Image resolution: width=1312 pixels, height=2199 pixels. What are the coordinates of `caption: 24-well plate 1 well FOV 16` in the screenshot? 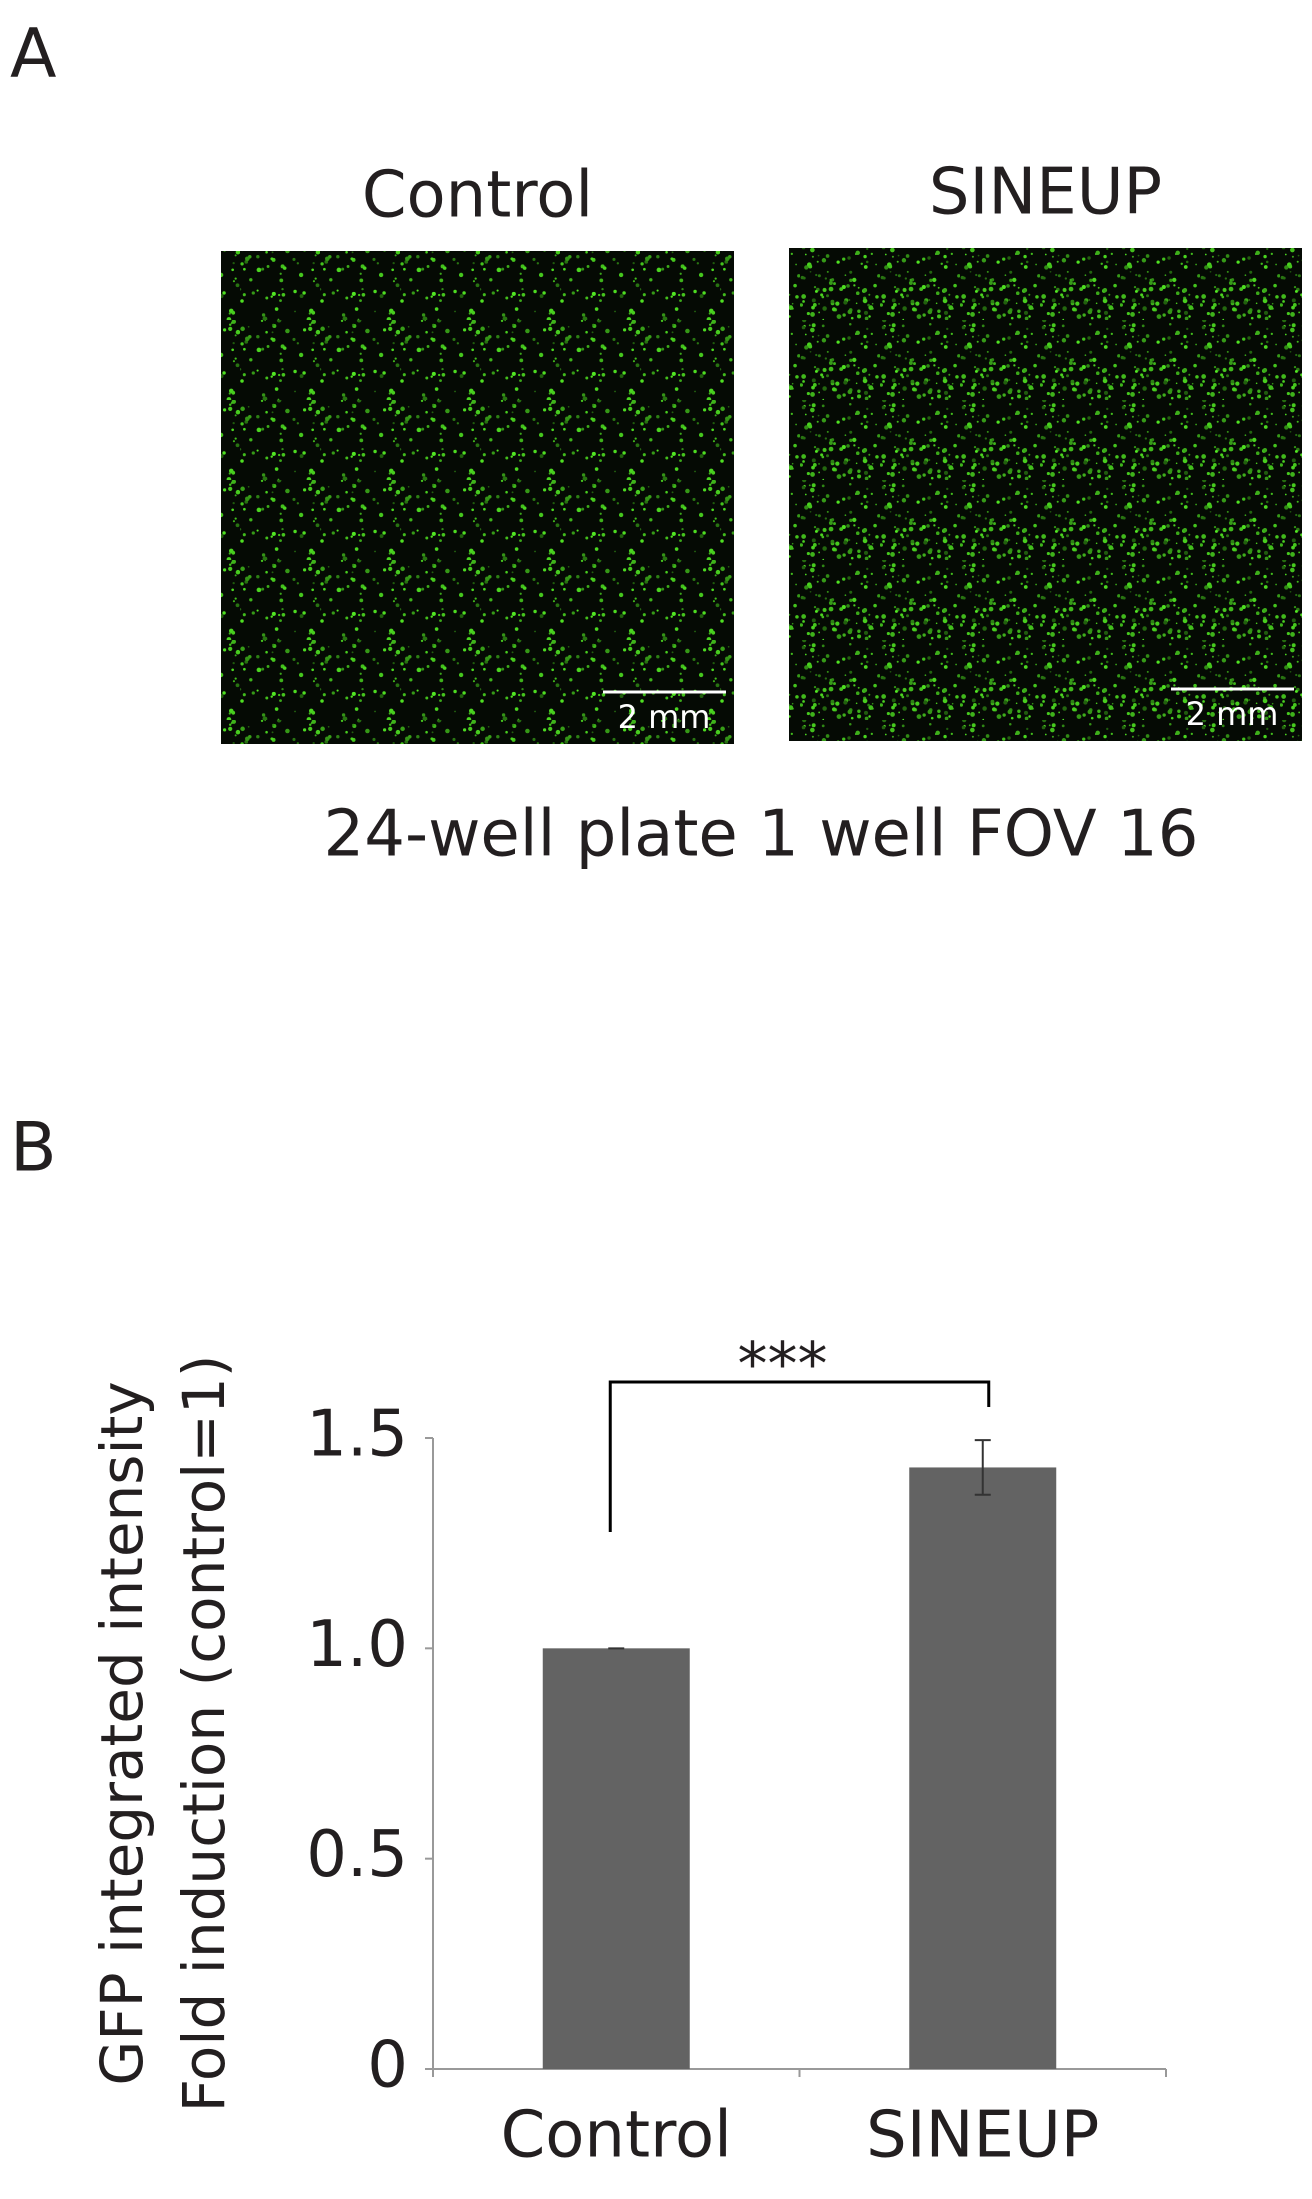 It's located at (761, 835).